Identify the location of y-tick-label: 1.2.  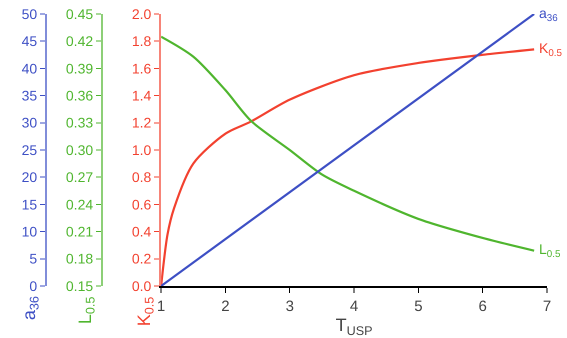
(142, 122).